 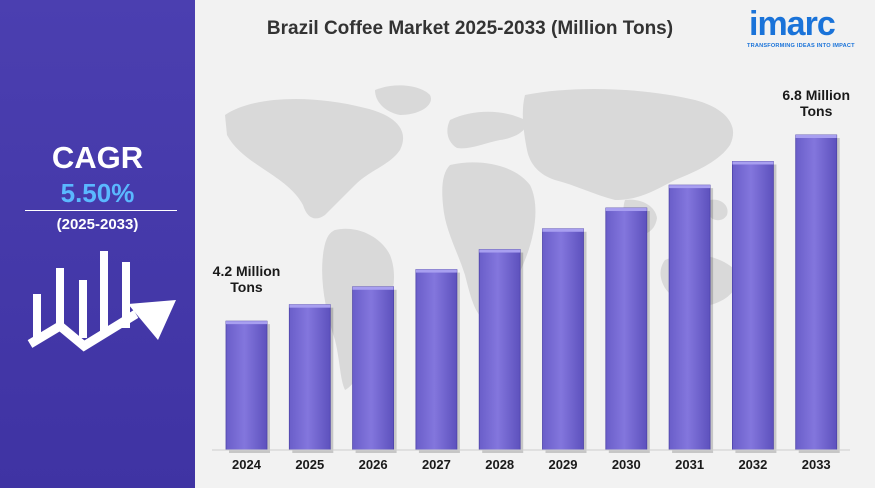 What do you see at coordinates (499, 350) in the screenshot?
I see `bar-2028` at bounding box center [499, 350].